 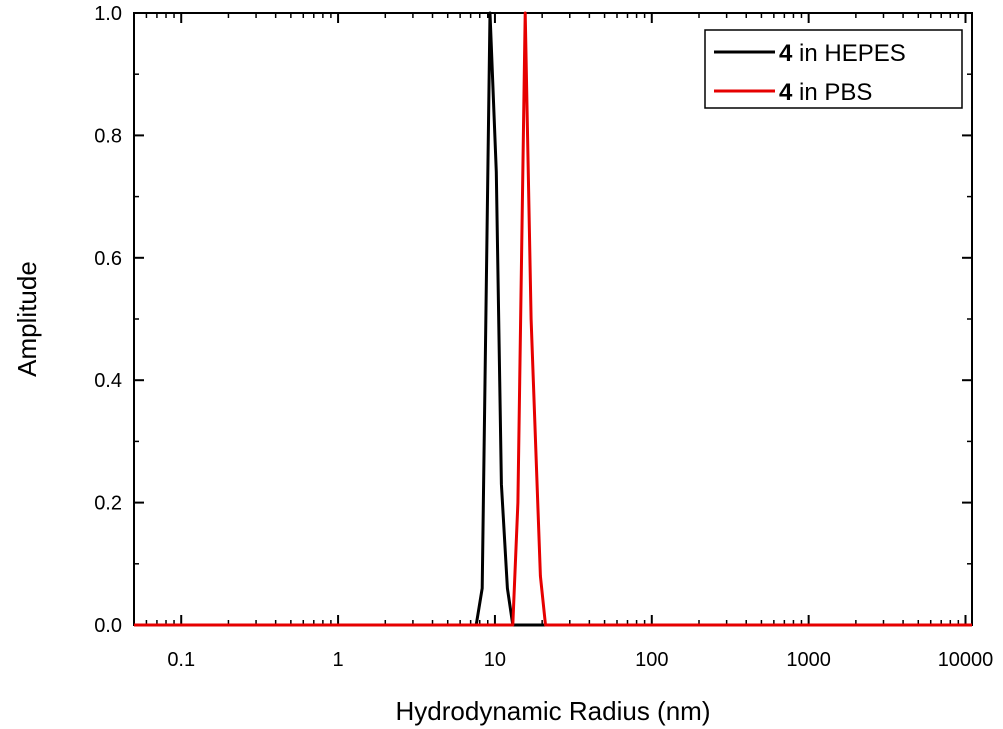 What do you see at coordinates (108, 381) in the screenshot?
I see `y-tick-label: 0.4` at bounding box center [108, 381].